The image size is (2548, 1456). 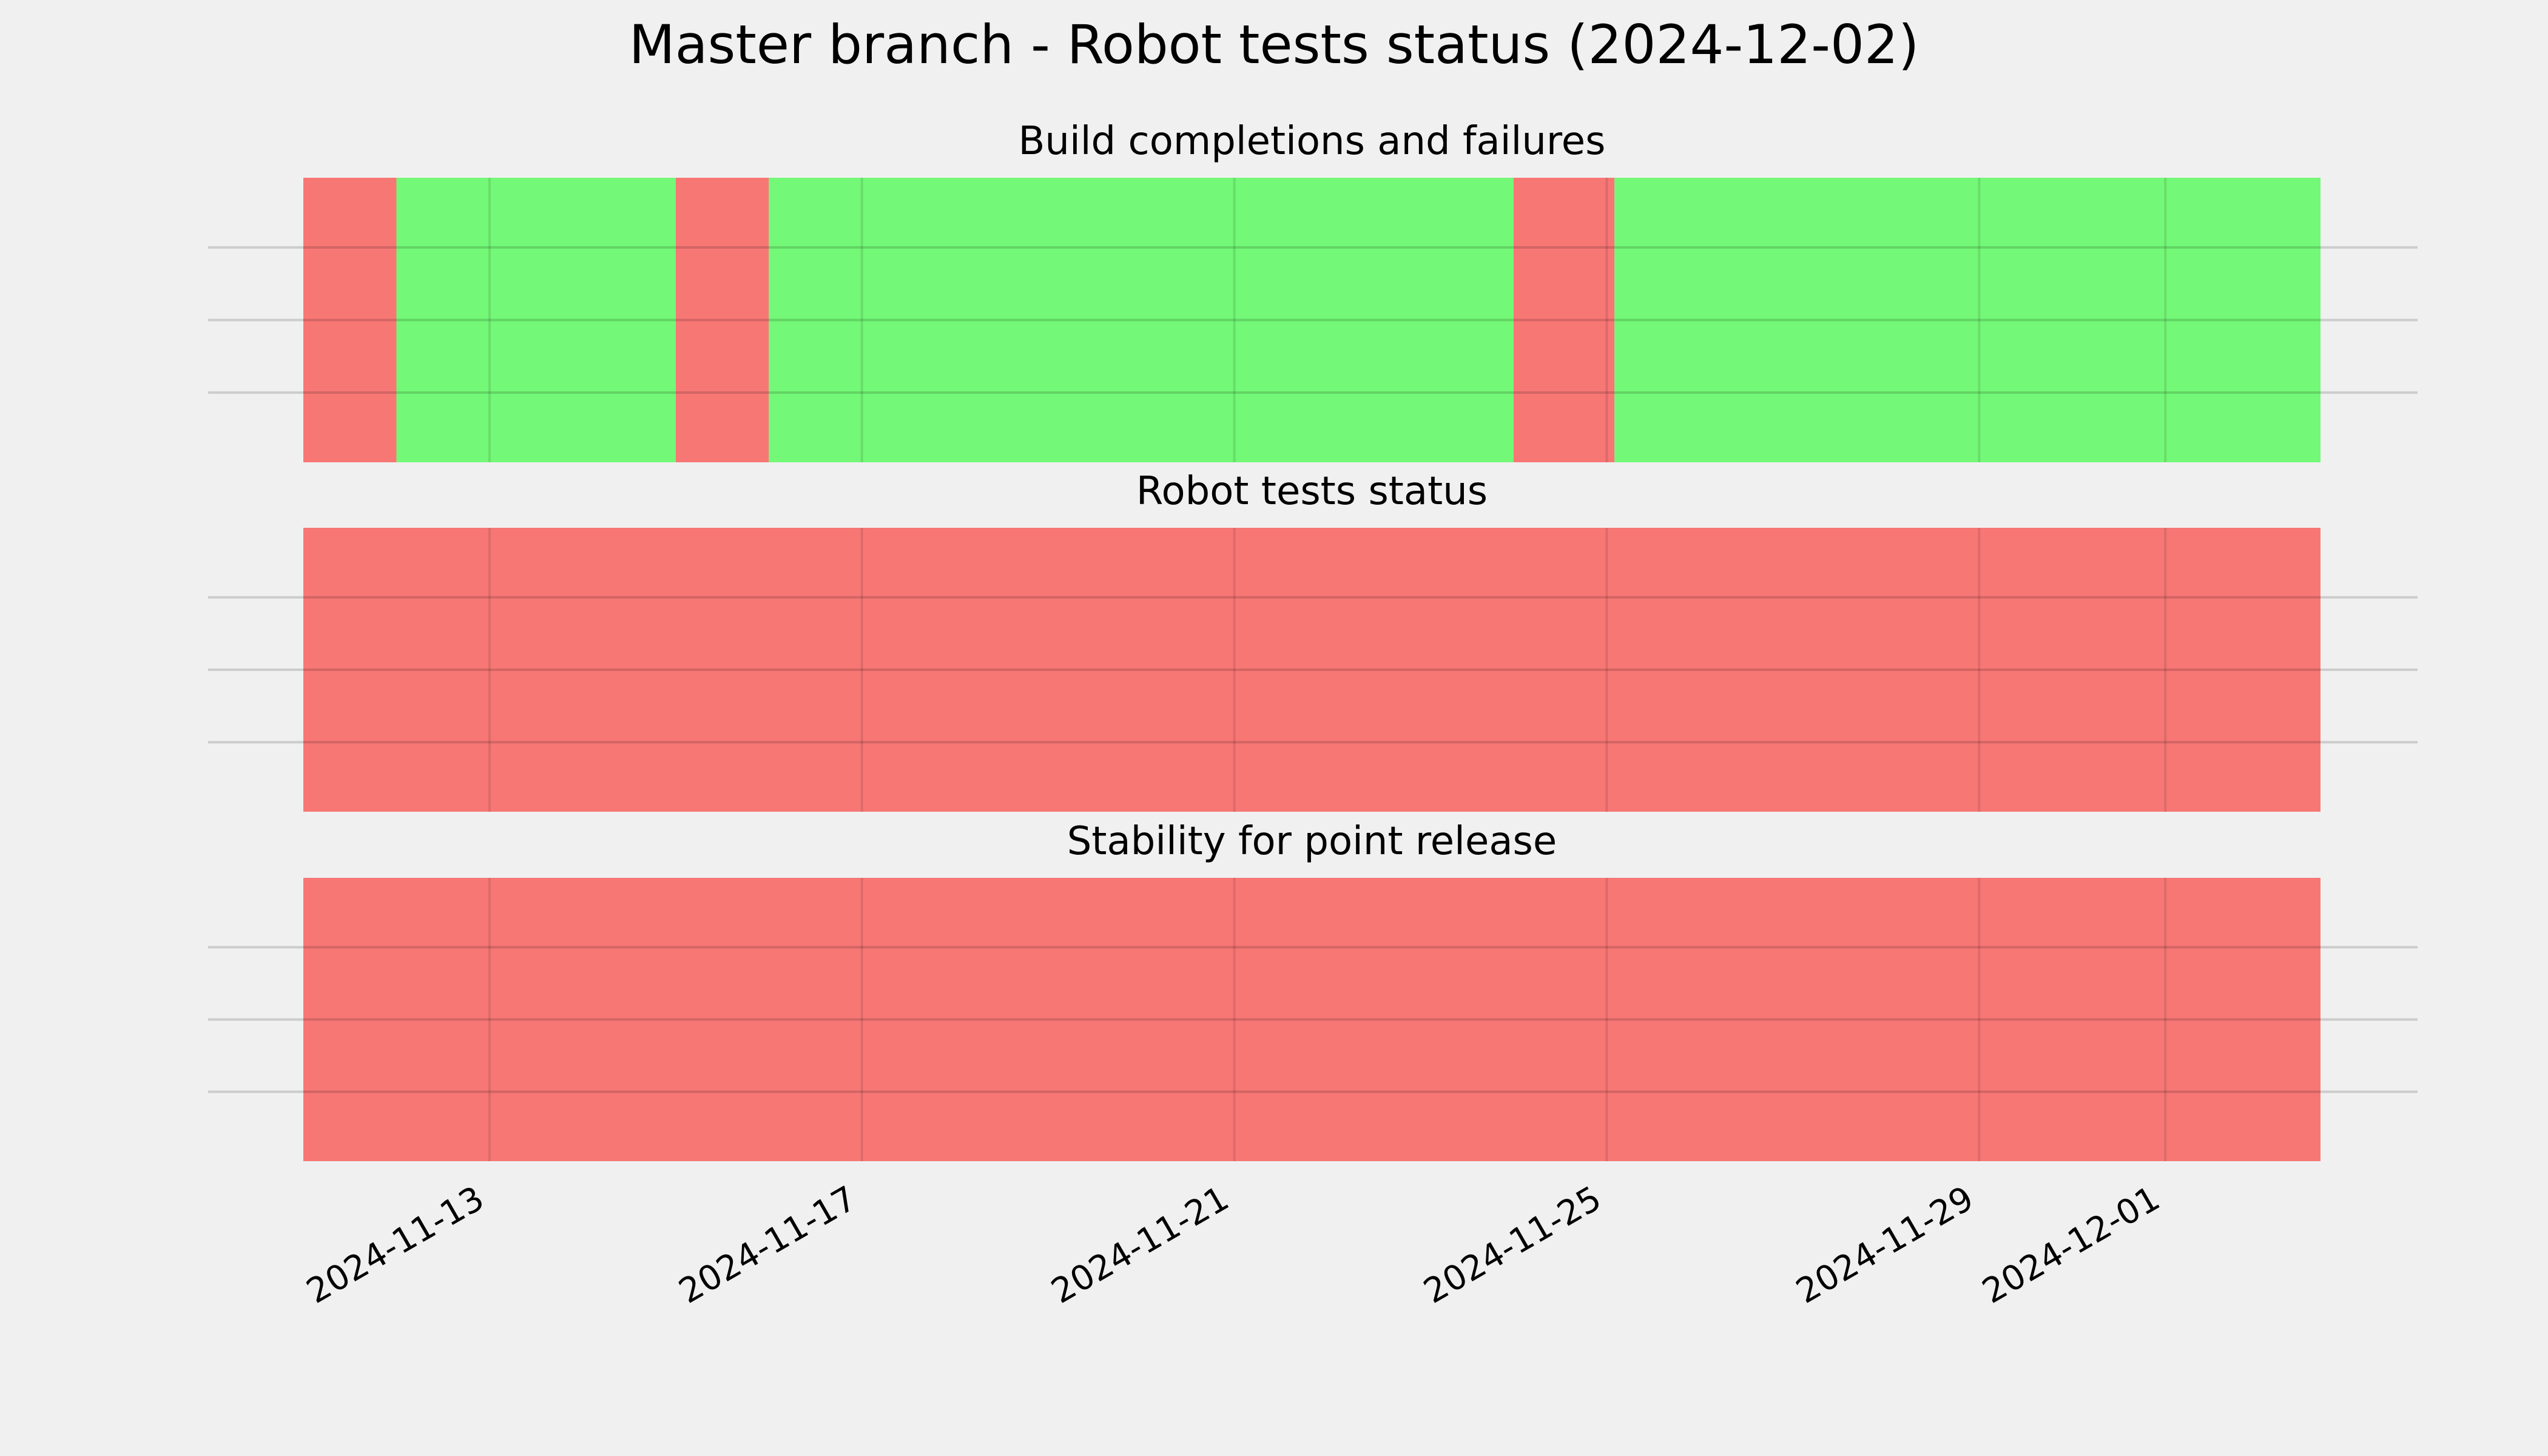 I want to click on panel-title: Build completions and failures, so click(x=1312, y=141).